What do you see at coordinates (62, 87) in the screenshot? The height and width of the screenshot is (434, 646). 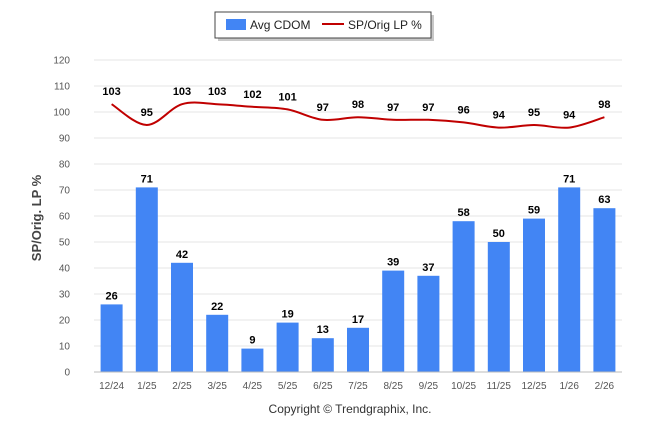 I see `y-tick-label: 110` at bounding box center [62, 87].